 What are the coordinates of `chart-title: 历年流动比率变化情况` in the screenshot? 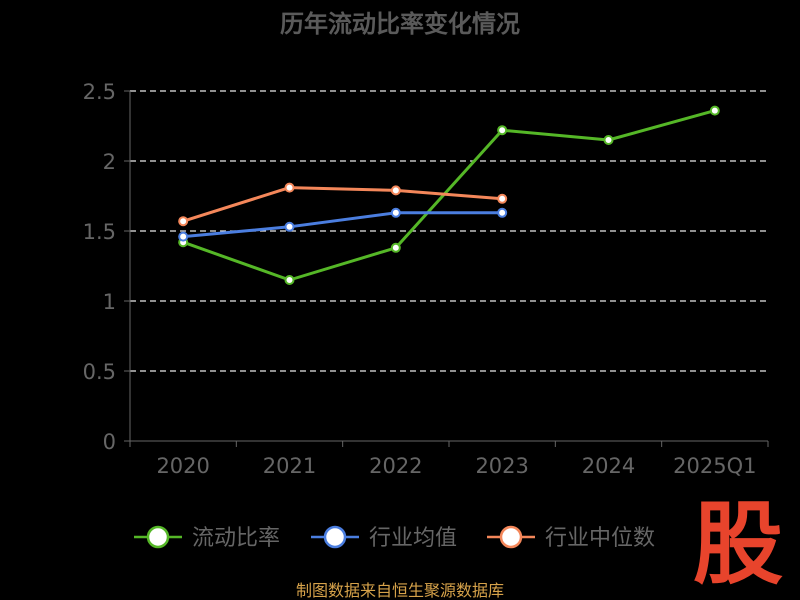 It's located at (400, 24).